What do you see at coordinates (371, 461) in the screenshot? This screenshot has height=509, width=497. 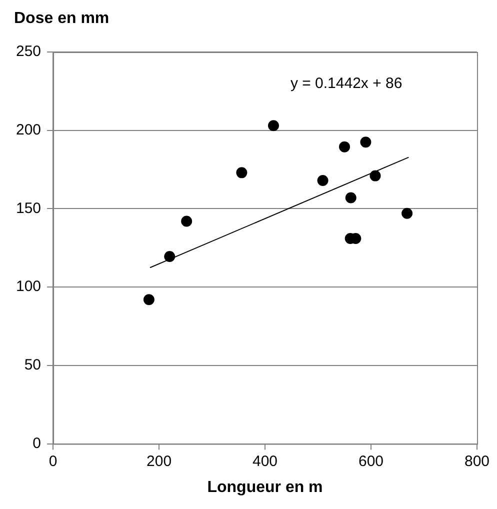 I see `x-tick-label: 600` at bounding box center [371, 461].